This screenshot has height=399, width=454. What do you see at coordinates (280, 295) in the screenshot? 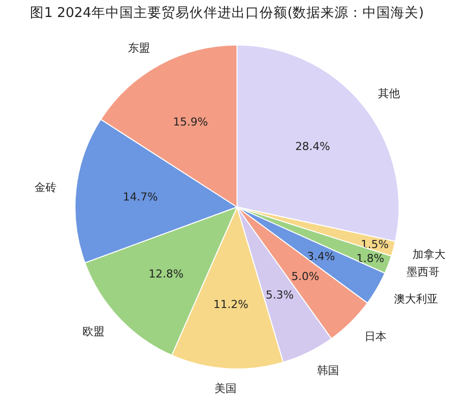
I see `data-label: 5.3%` at bounding box center [280, 295].